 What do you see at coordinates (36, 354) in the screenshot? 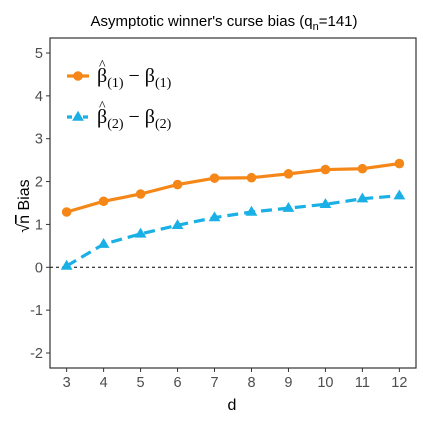
I see `y-tick-label: -2` at bounding box center [36, 354].